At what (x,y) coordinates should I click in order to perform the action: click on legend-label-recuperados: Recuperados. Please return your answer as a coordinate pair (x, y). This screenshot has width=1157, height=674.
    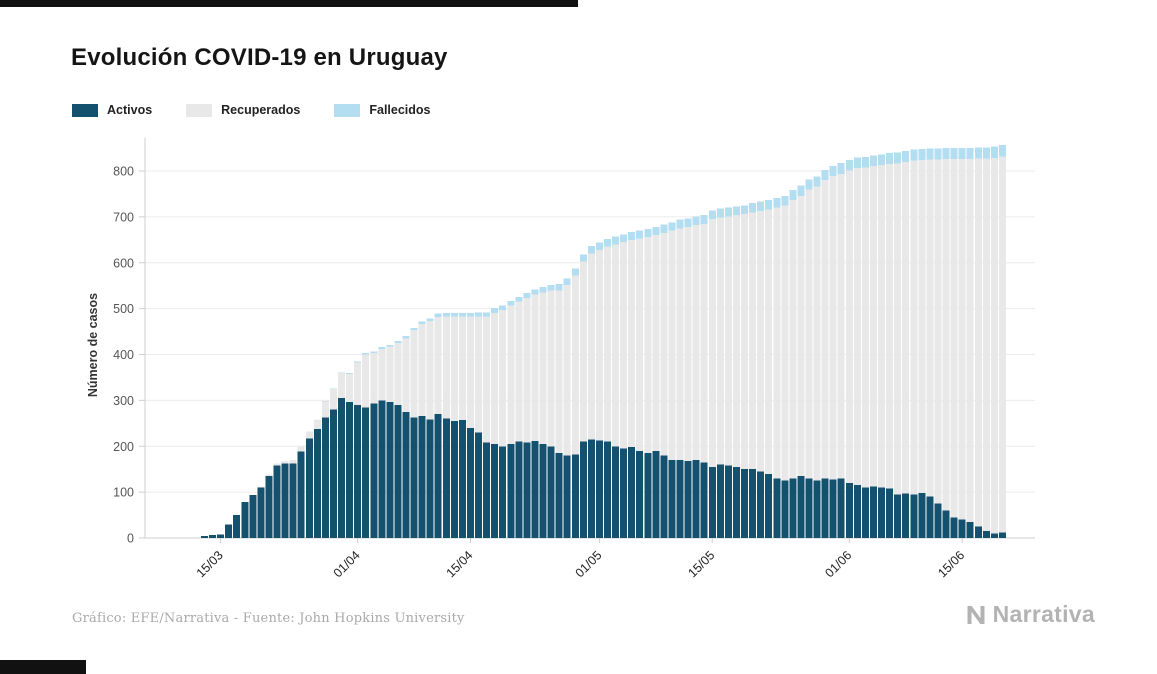
    Looking at the image, I should click on (261, 110).